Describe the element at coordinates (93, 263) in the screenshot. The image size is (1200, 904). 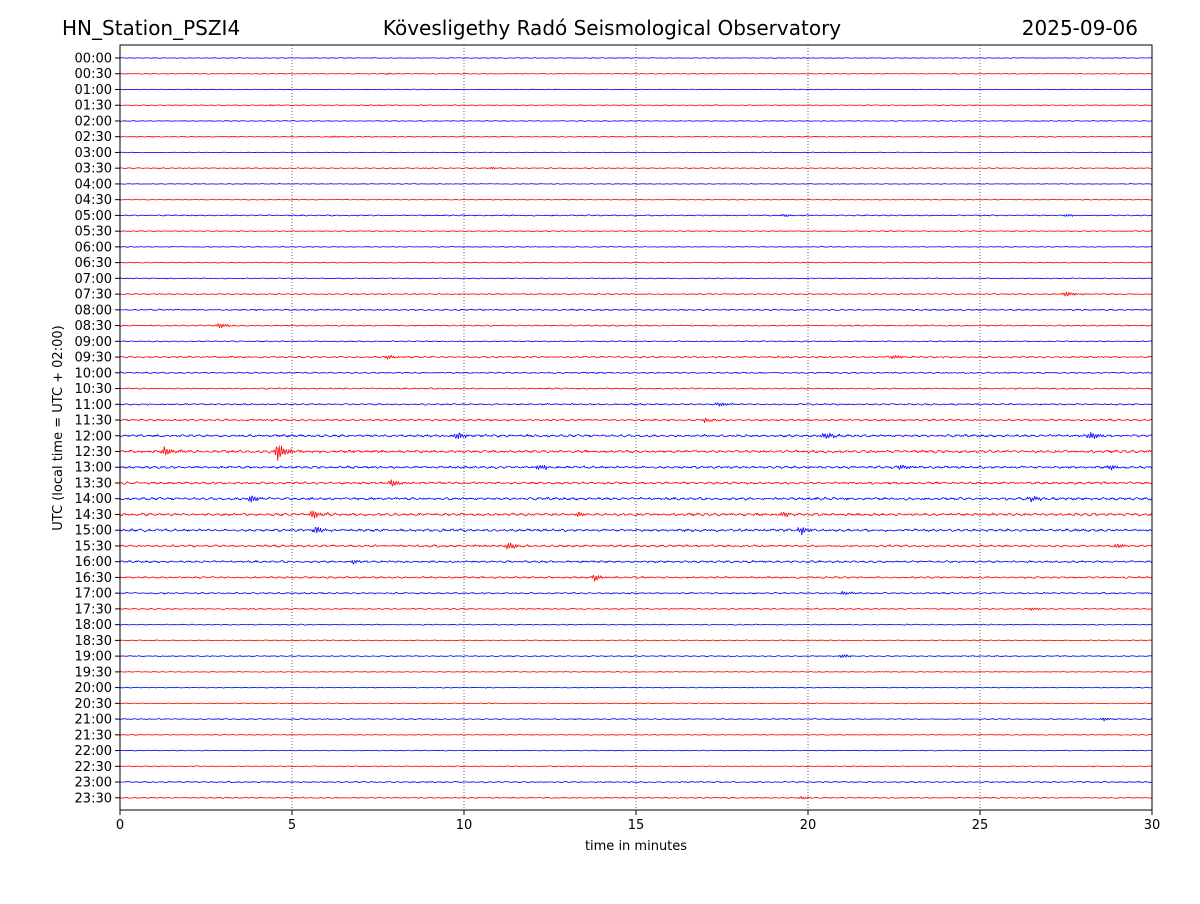
I see `row-label: 06:30` at that location.